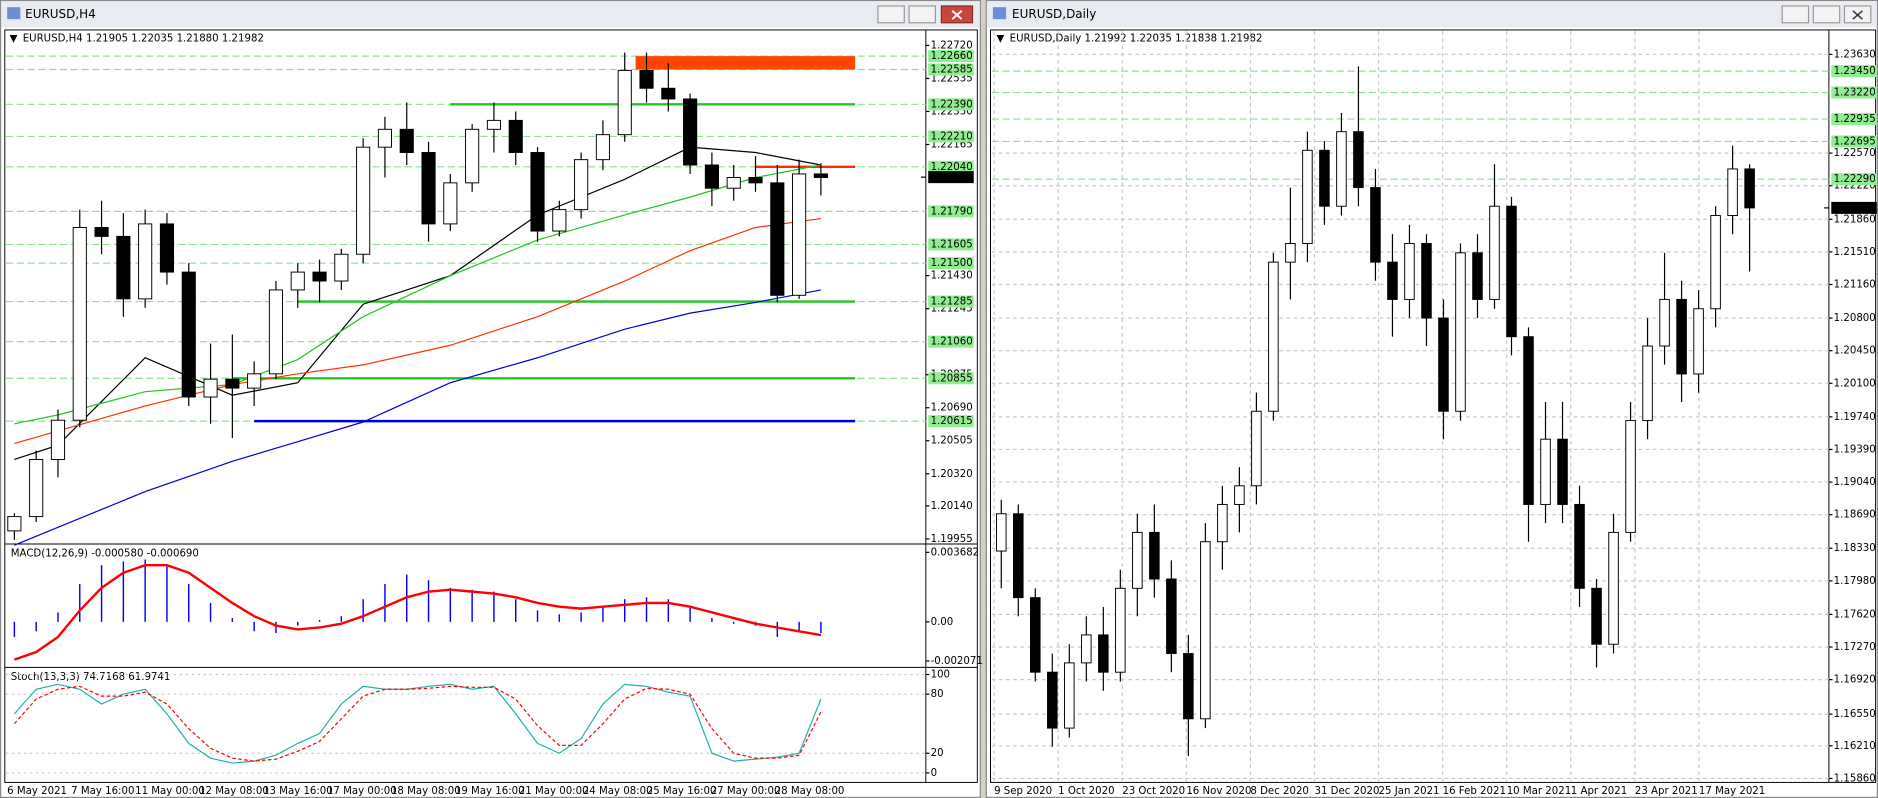 The image size is (1878, 798). Describe the element at coordinates (1855, 186) in the screenshot. I see `y-tick-label: 1.22220` at that location.